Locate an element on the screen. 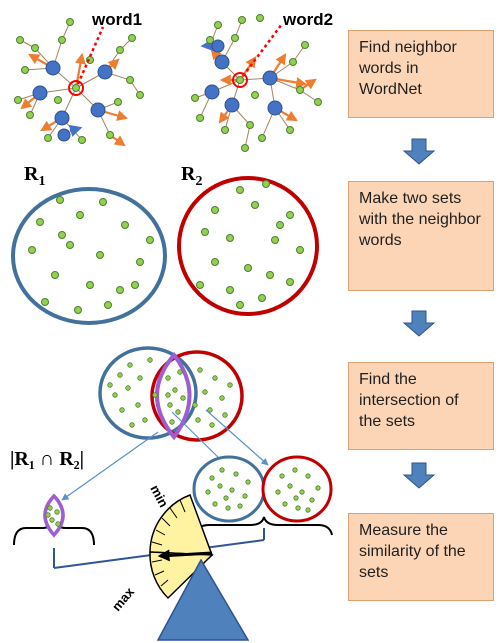 The width and height of the screenshot is (502, 643). intersection-lens is located at coordinates (173, 396).